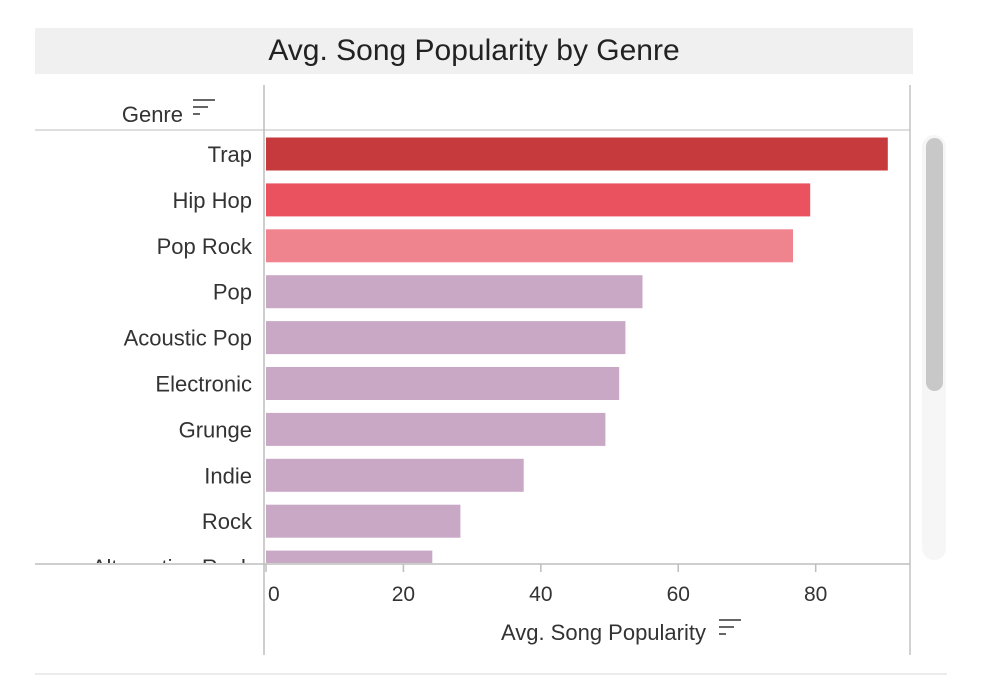 Image resolution: width=1000 pixels, height=700 pixels. I want to click on chart-title: Avg. Song Popularity by Genre, so click(474, 50).